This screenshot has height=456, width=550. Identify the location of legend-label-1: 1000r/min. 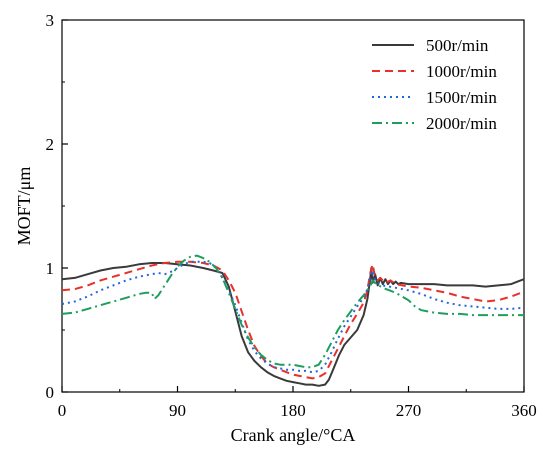
(461, 71).